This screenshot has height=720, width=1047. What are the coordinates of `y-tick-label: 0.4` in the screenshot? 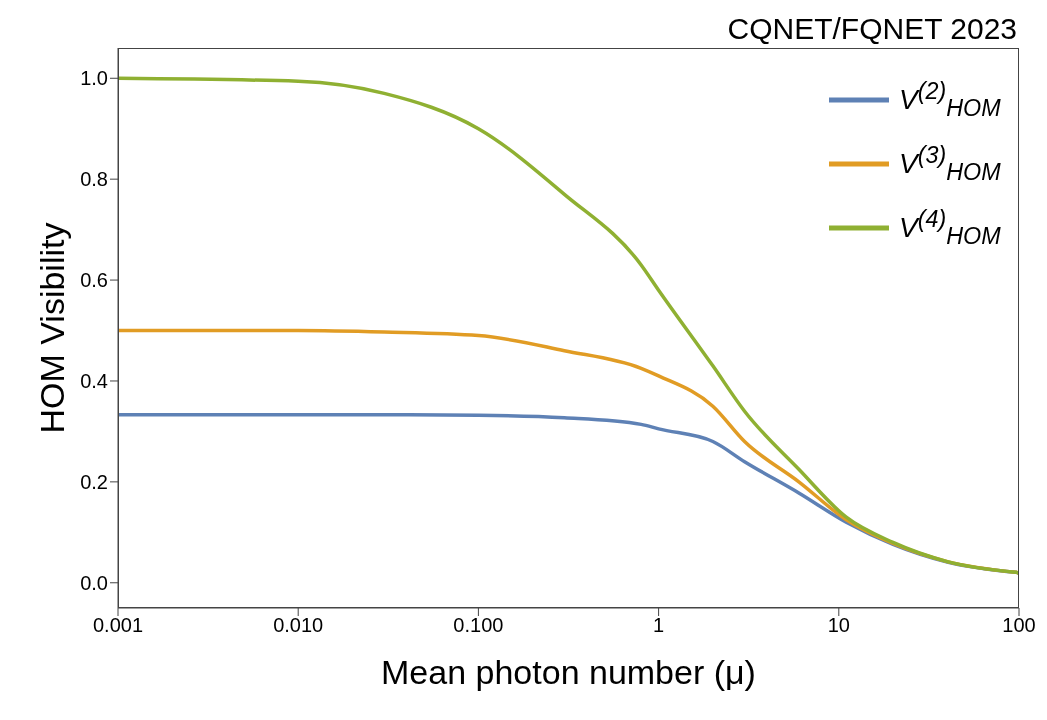 It's located at (94, 381).